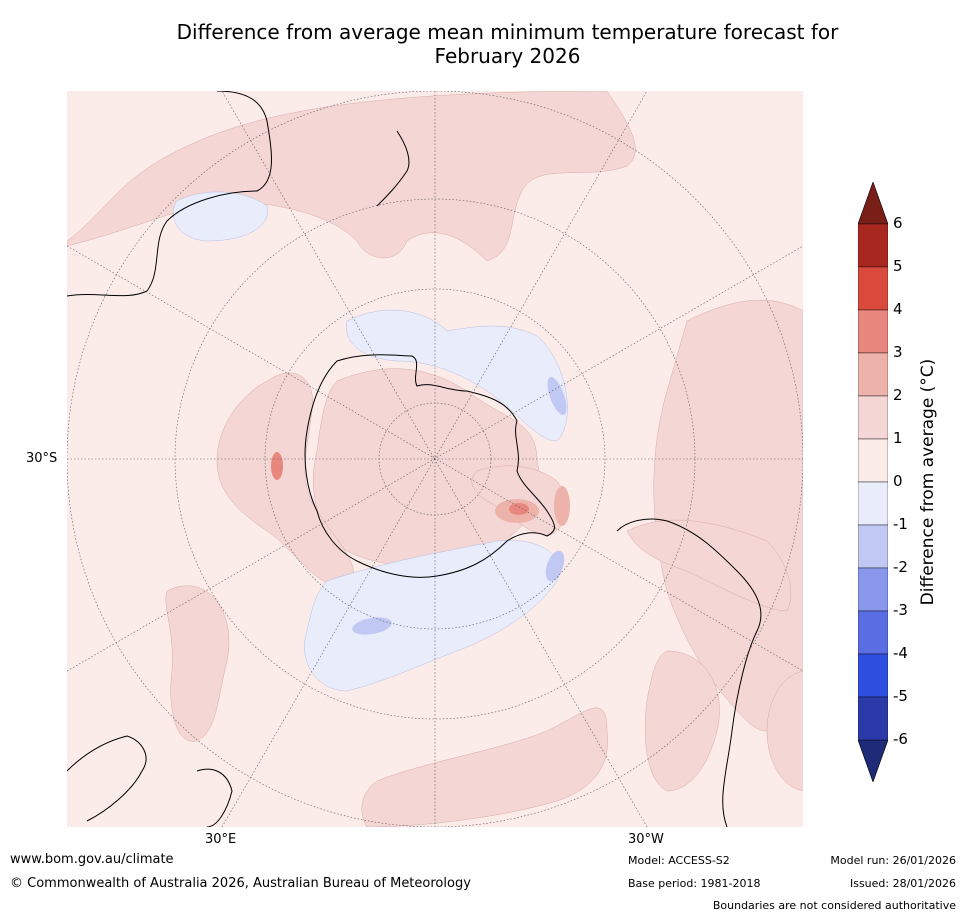 The width and height of the screenshot is (965, 919). What do you see at coordinates (557, 396) in the screenshot?
I see `coolspot-ross` at bounding box center [557, 396].